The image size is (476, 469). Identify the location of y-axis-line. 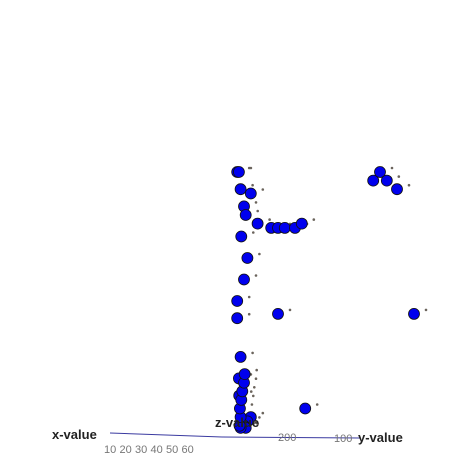
(291, 437).